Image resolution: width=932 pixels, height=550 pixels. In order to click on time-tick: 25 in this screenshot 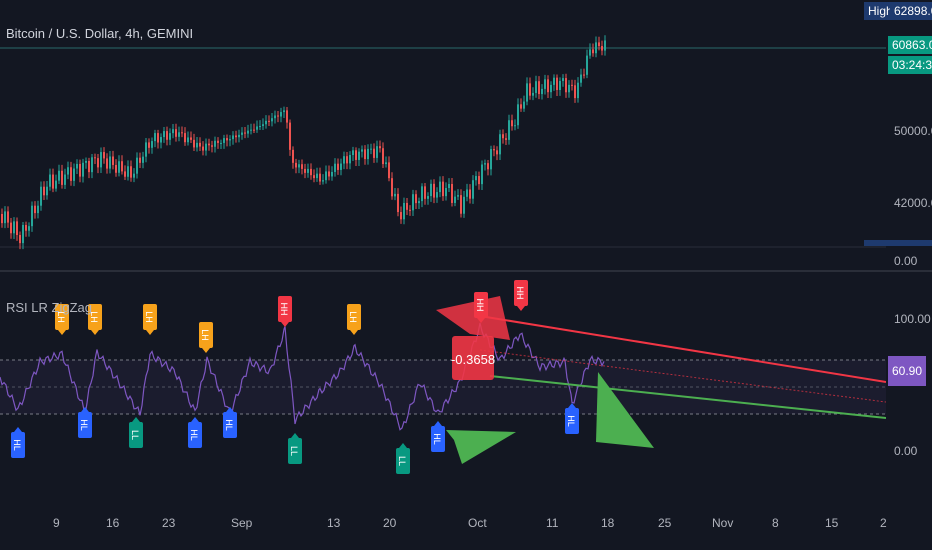, I will do `click(665, 523)`.